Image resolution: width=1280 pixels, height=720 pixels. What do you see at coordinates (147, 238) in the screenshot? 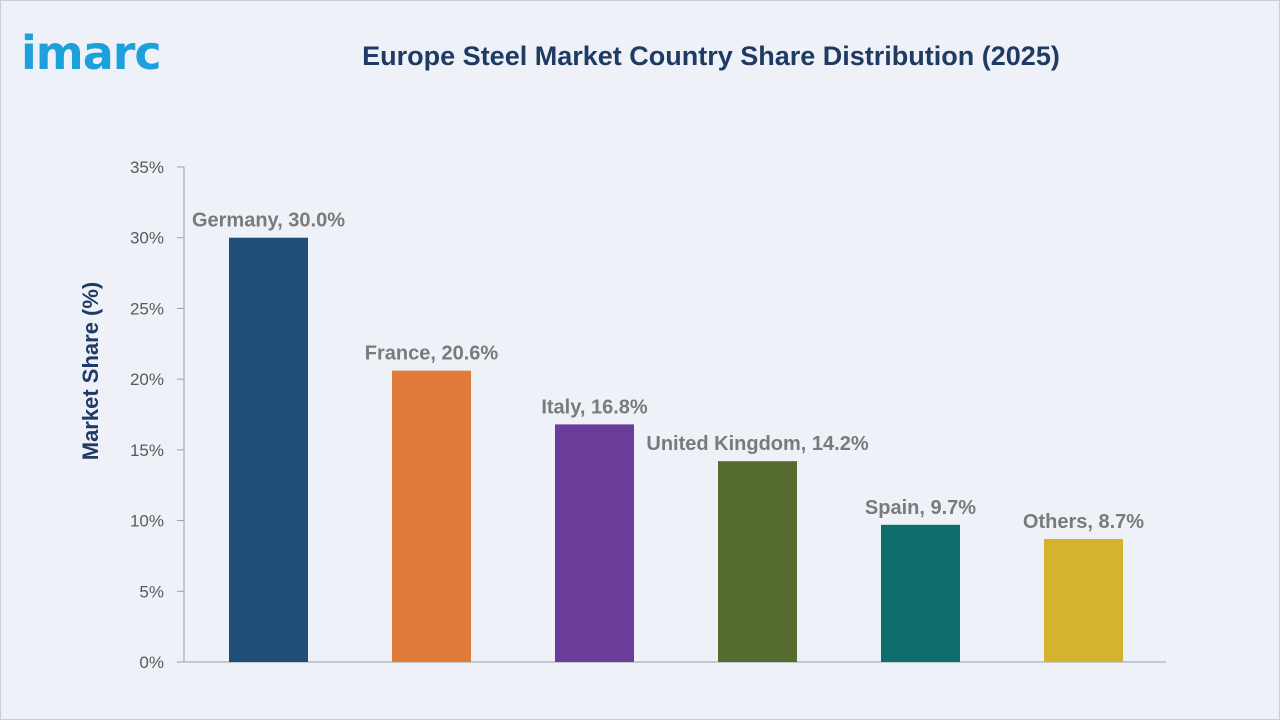
I see `y-tick-label: 30%` at bounding box center [147, 238].